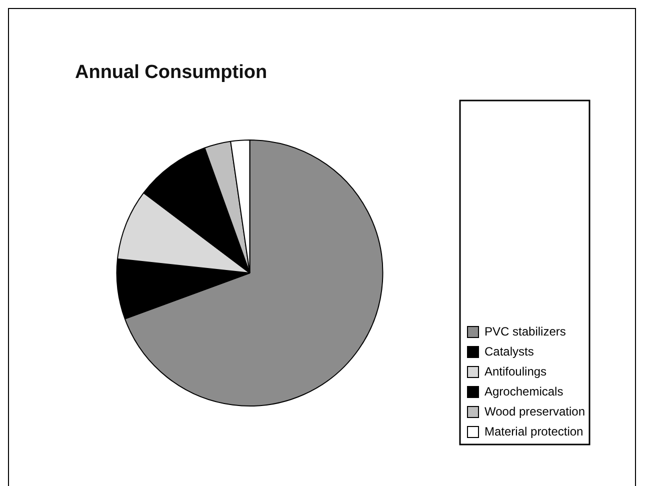  Describe the element at coordinates (534, 411) in the screenshot. I see `legend-label: Wood preservation` at that location.